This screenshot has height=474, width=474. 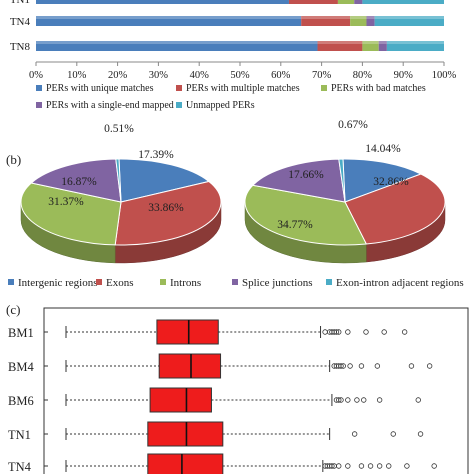 I want to click on pie-slice-label: 31.37%, so click(x=66, y=202).